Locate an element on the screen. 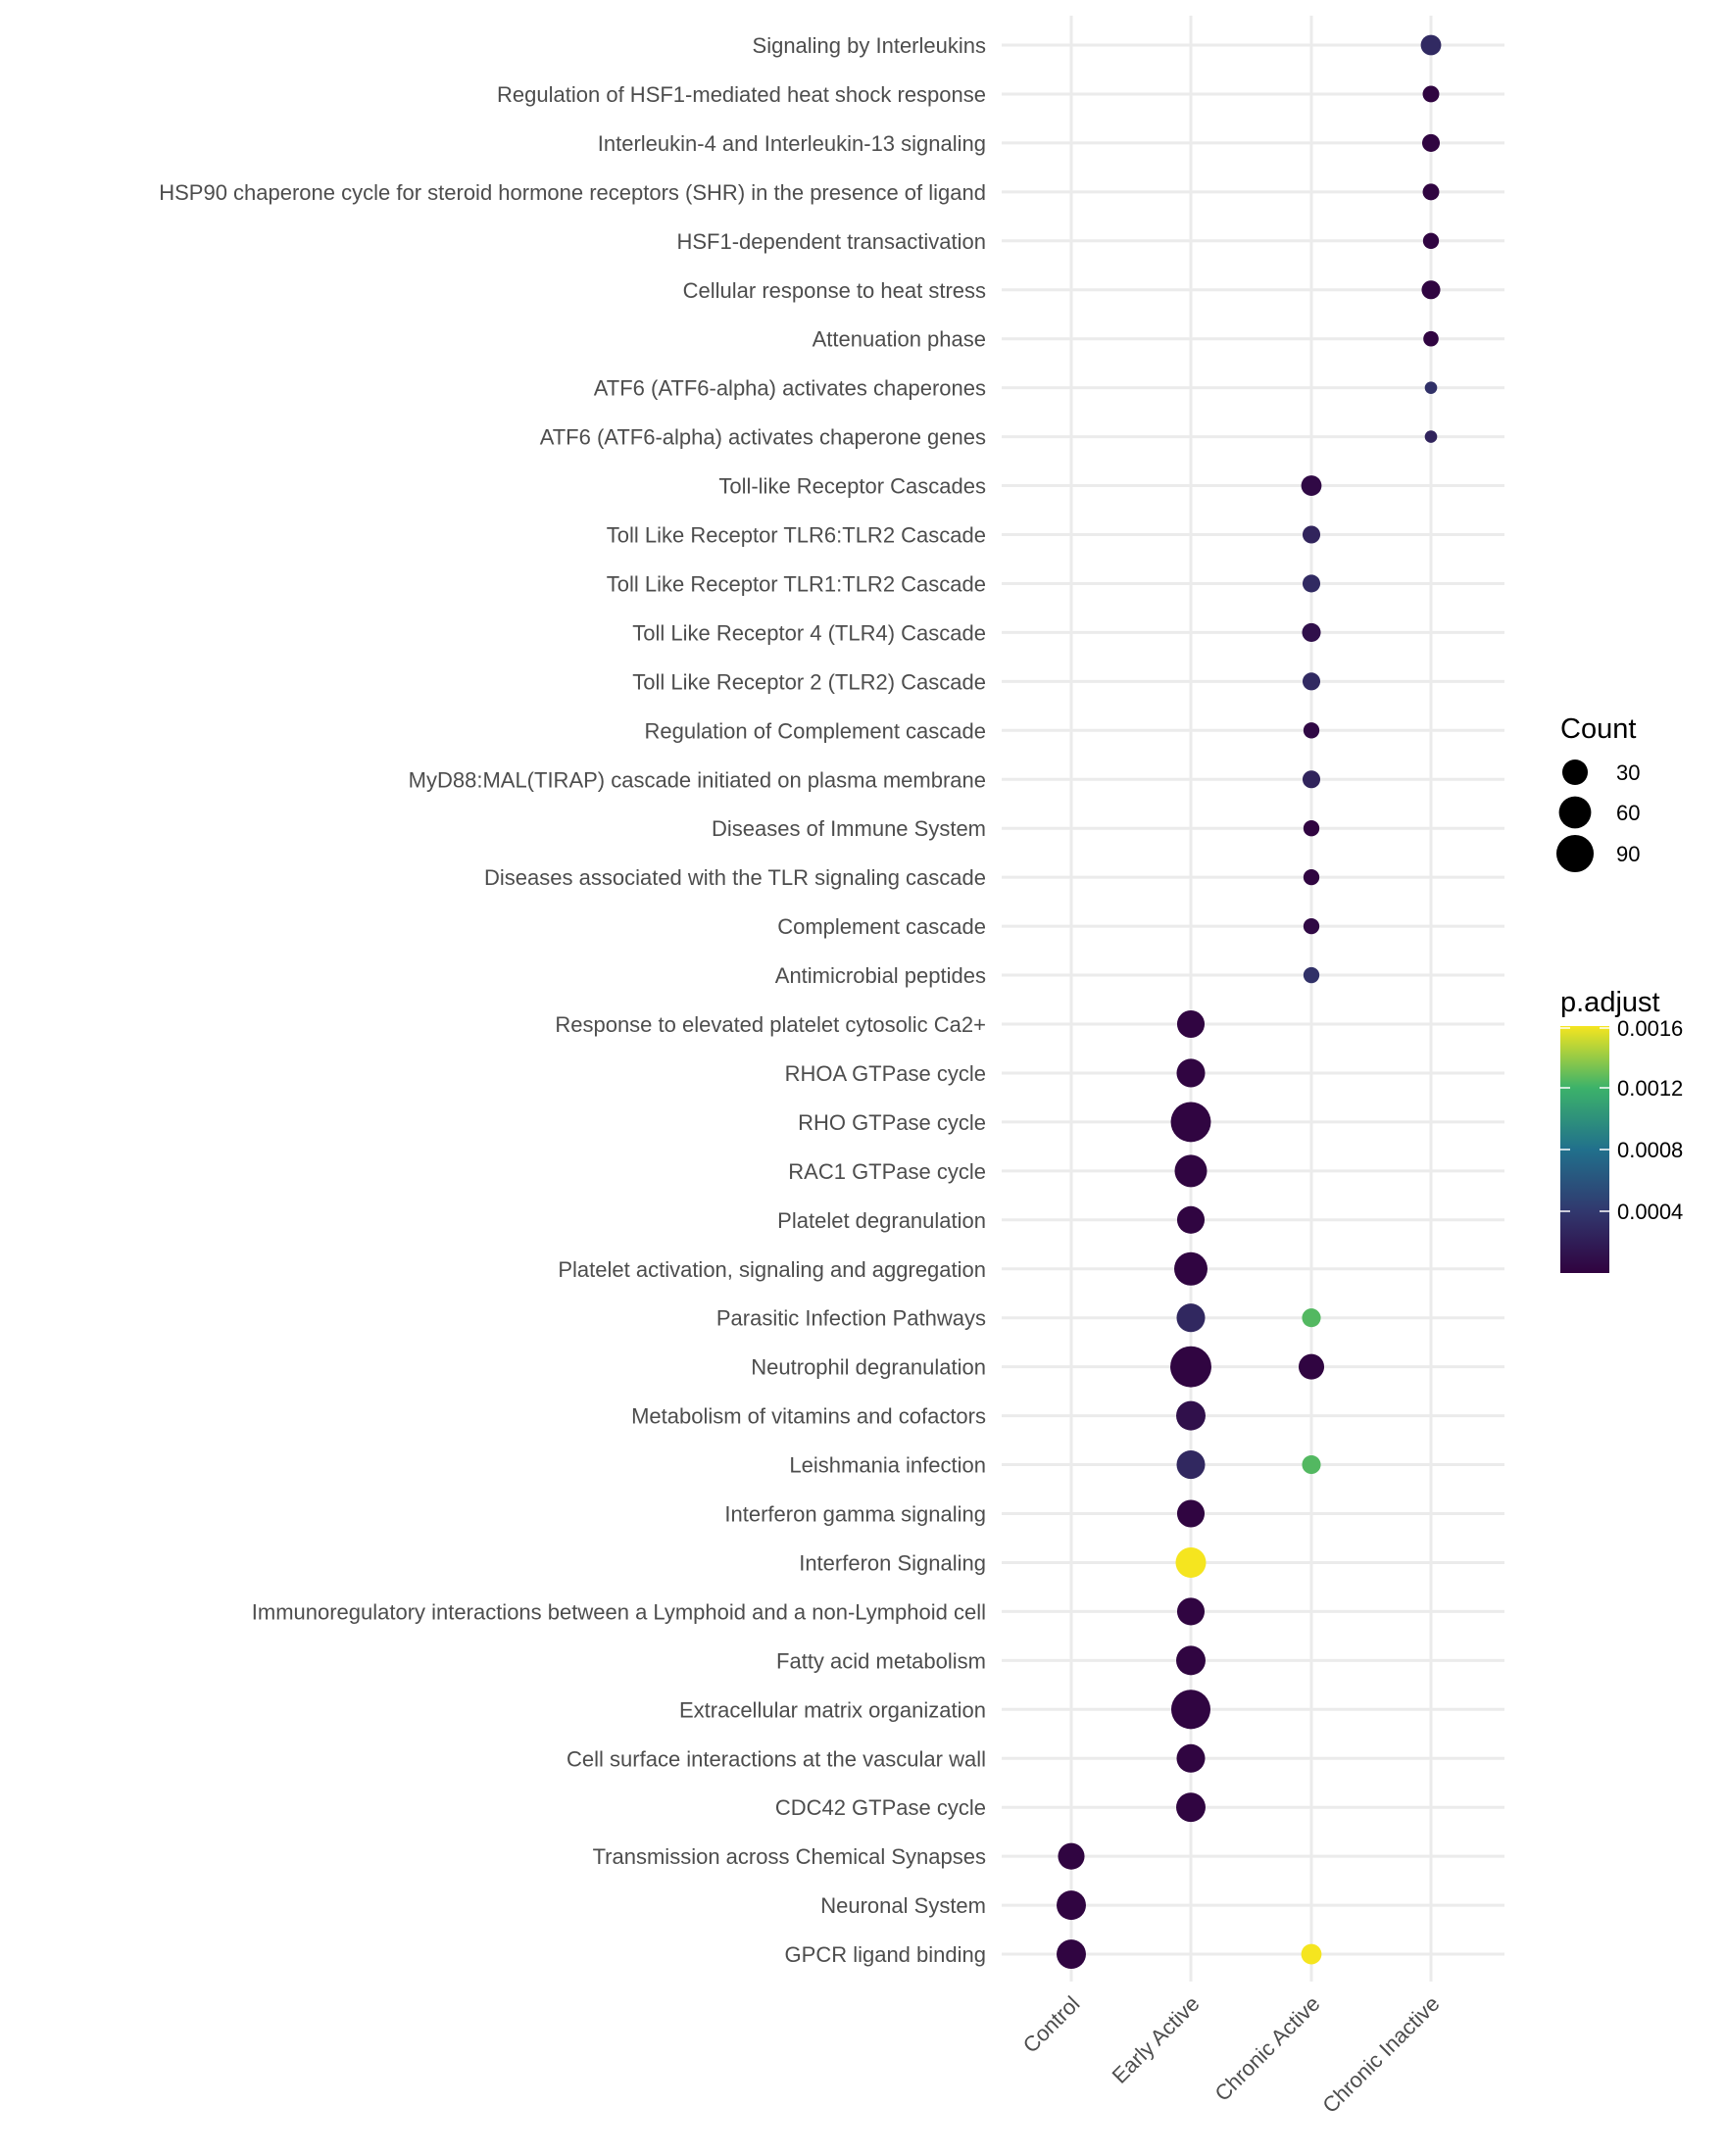 Image resolution: width=1725 pixels, height=2156 pixels. p-adjust-legend-title: p.adjust is located at coordinates (1610, 1002).